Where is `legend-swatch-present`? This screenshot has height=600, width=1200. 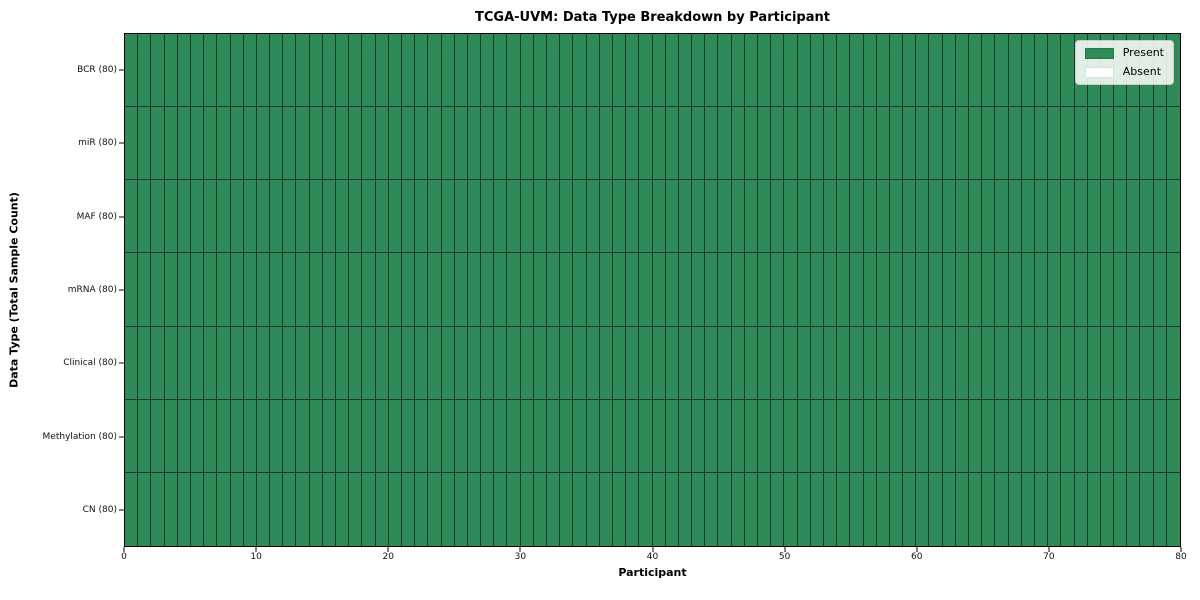
legend-swatch-present is located at coordinates (1099, 53).